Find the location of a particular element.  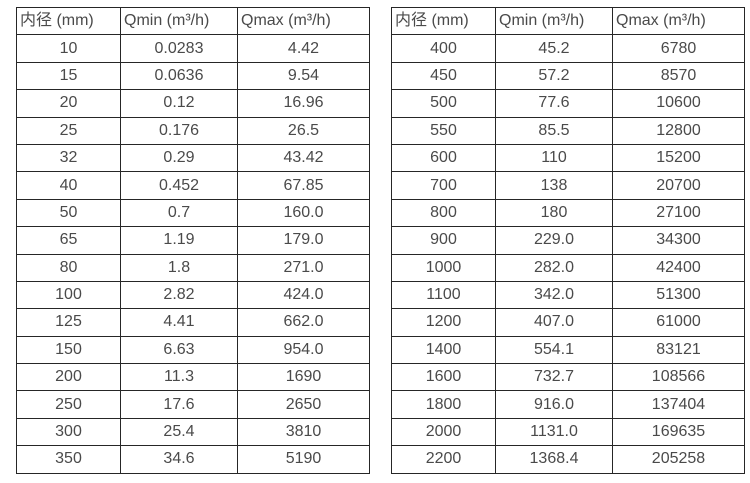

table-row: 10 0.0283 4.42 is located at coordinates (193, 48).